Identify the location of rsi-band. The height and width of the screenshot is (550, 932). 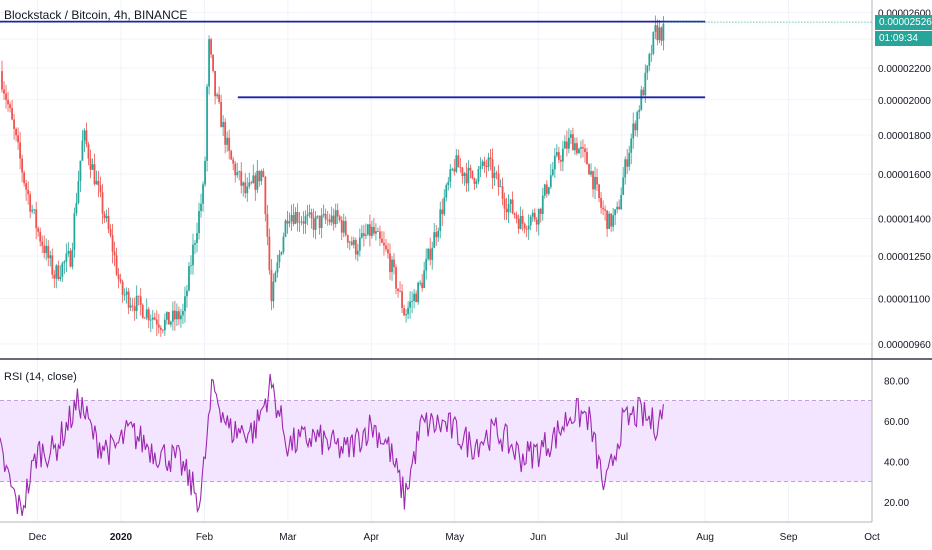
(436, 441).